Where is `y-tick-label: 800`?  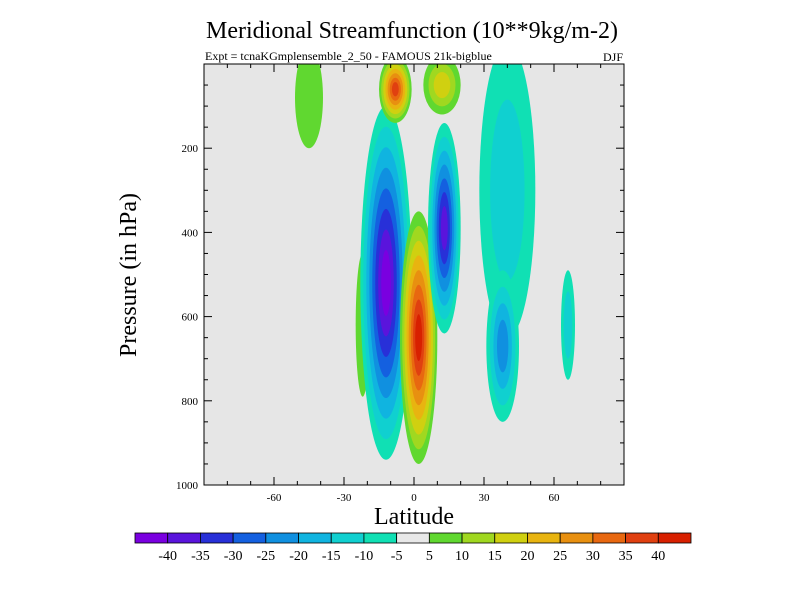 y-tick-label: 800 is located at coordinates (190, 402).